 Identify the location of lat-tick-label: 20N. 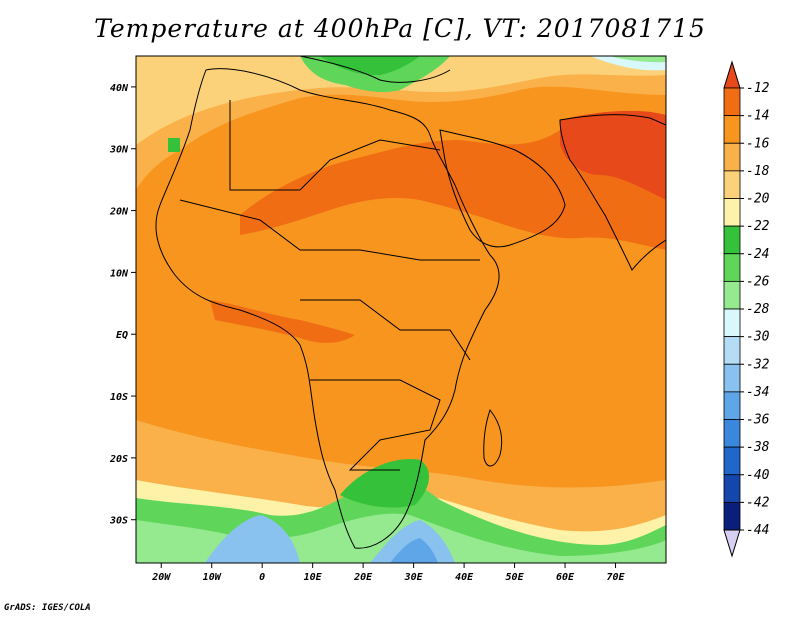
(119, 212).